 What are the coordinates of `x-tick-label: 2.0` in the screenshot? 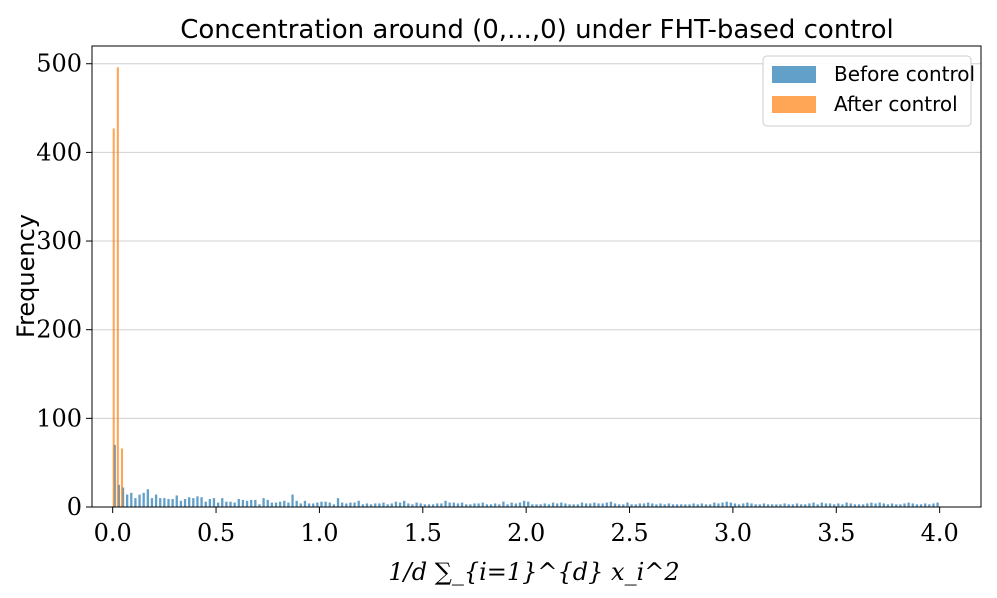 It's located at (526, 533).